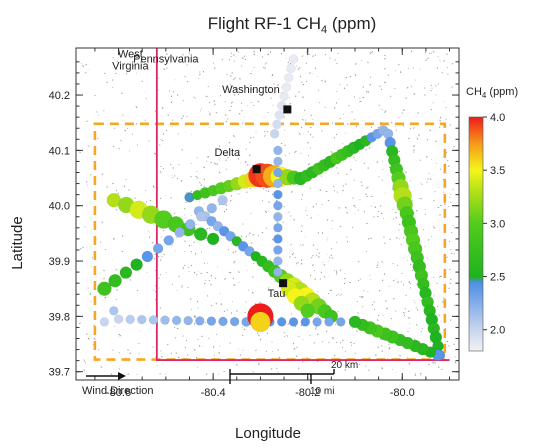  Describe the element at coordinates (122, 376) in the screenshot. I see `wind-arrow-head` at that location.